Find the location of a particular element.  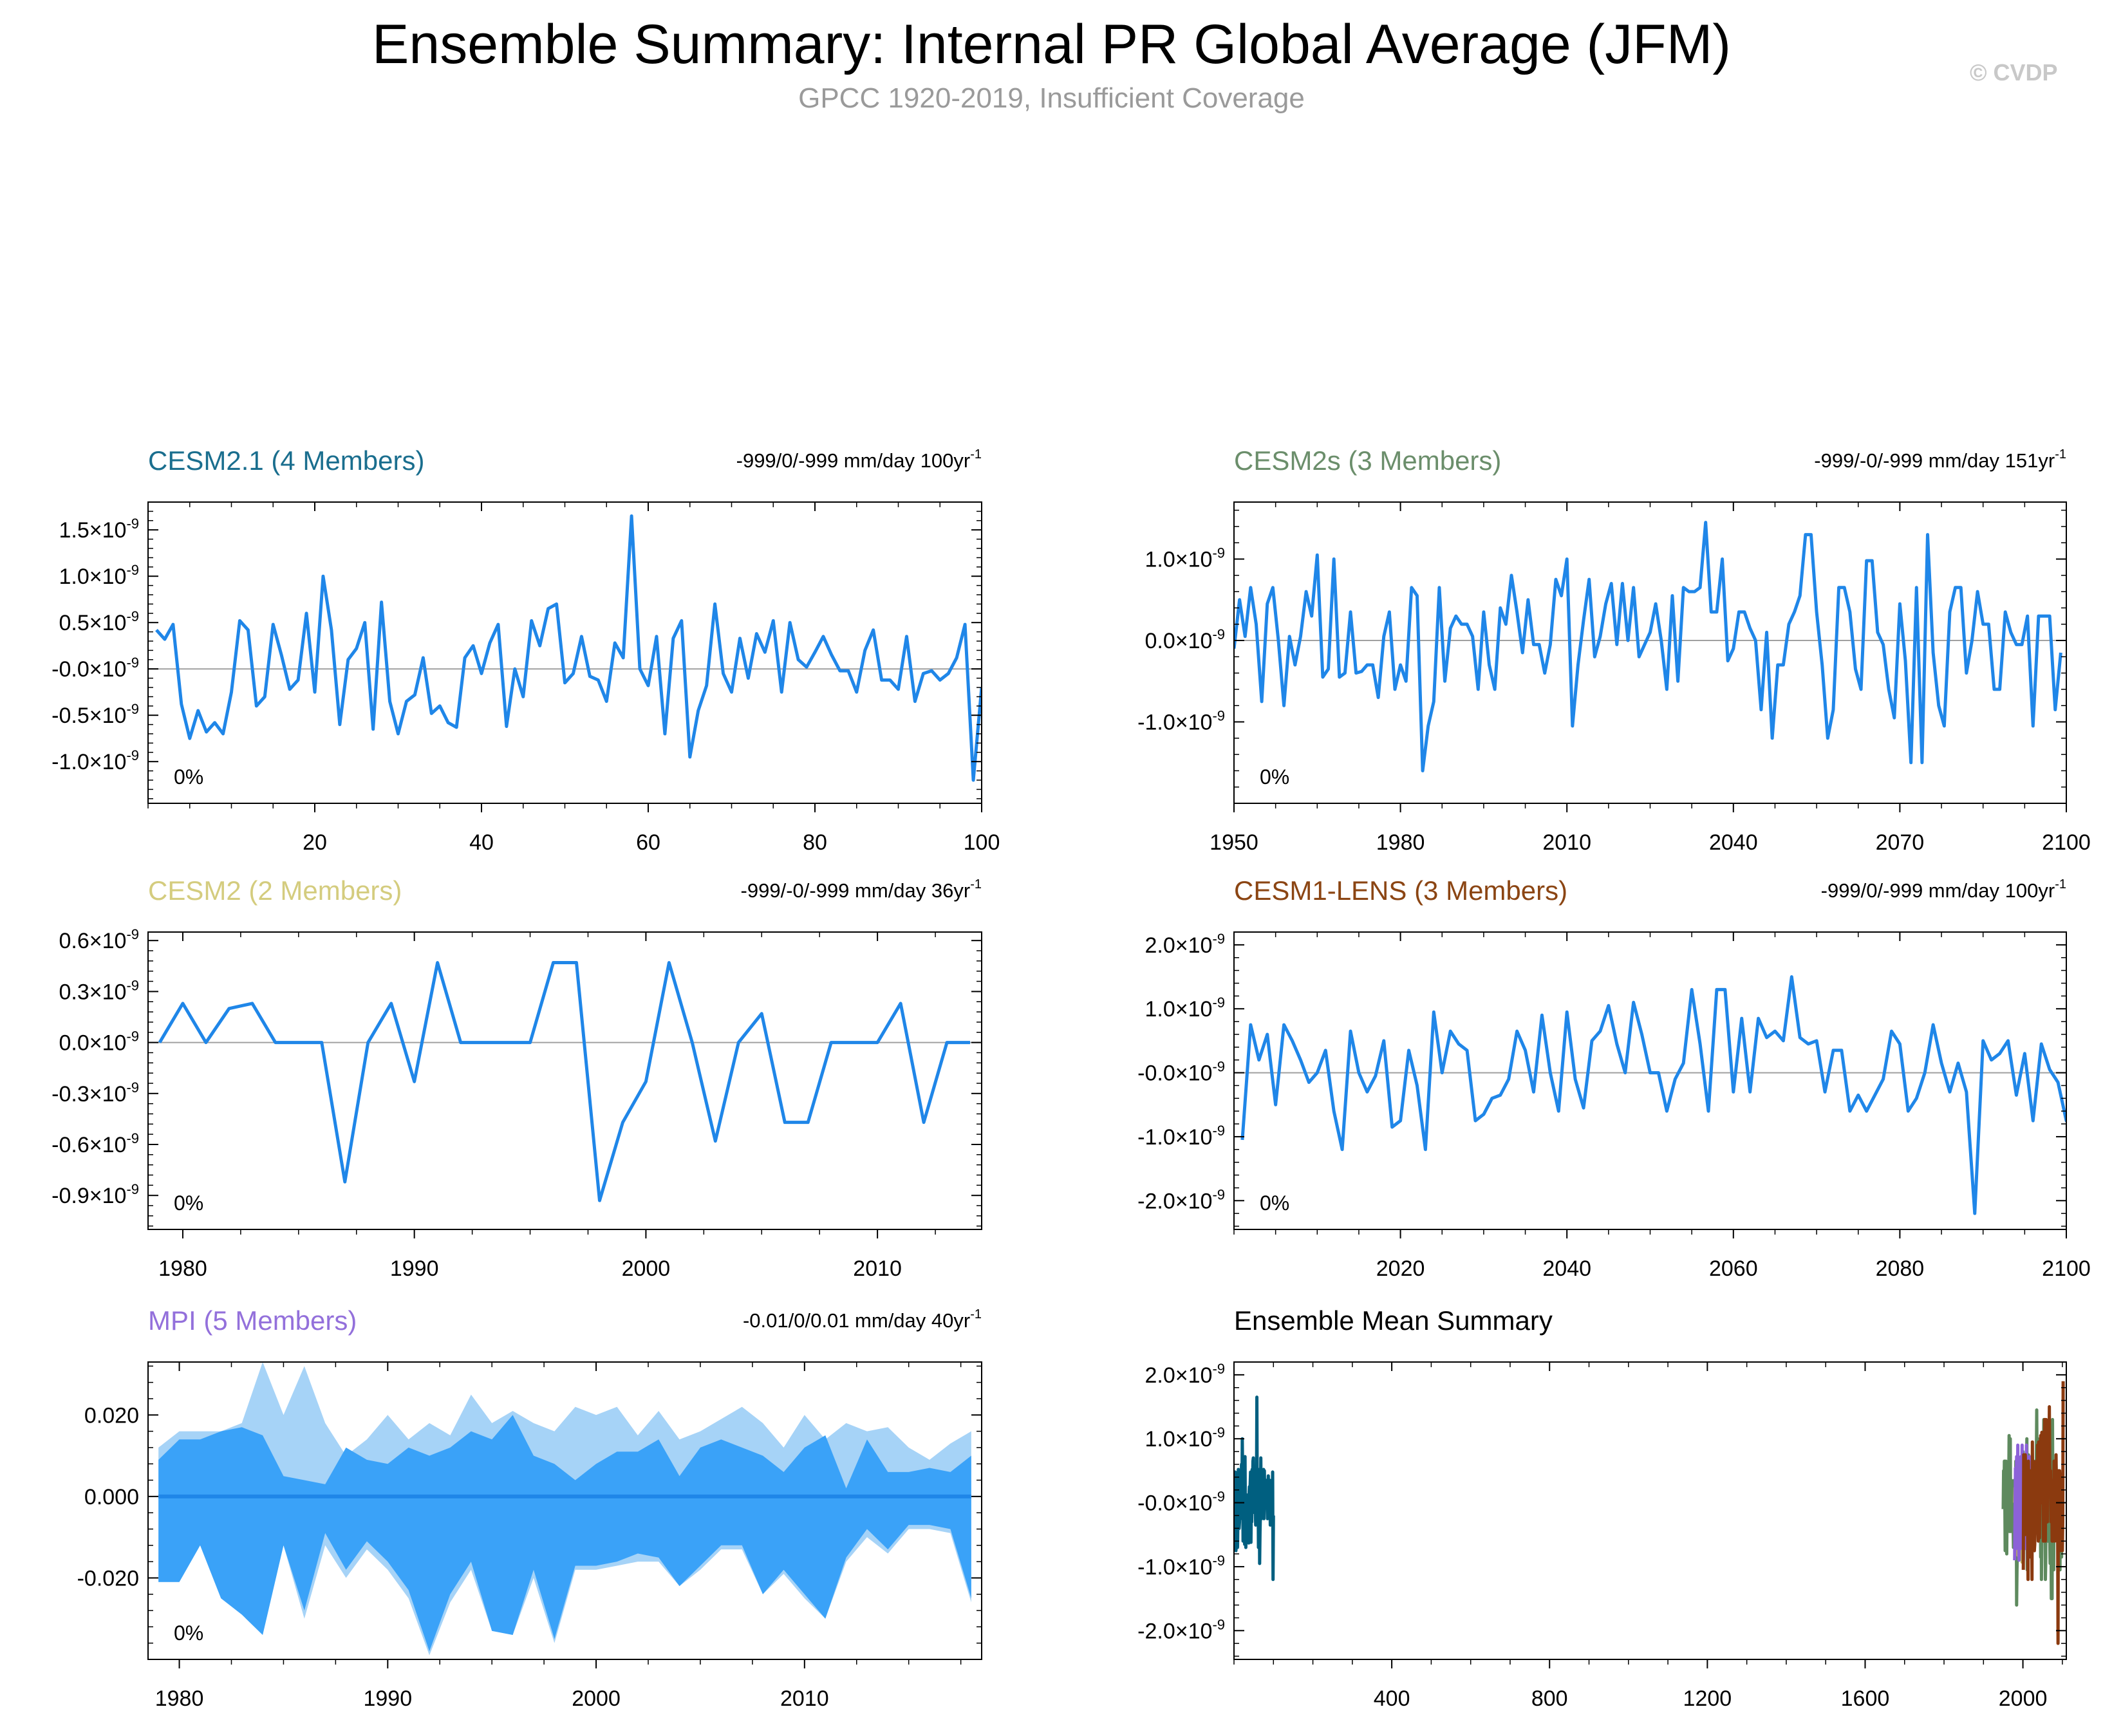

y-tick-label: 0.5×10⁻⁹ is located at coordinates (99, 621).